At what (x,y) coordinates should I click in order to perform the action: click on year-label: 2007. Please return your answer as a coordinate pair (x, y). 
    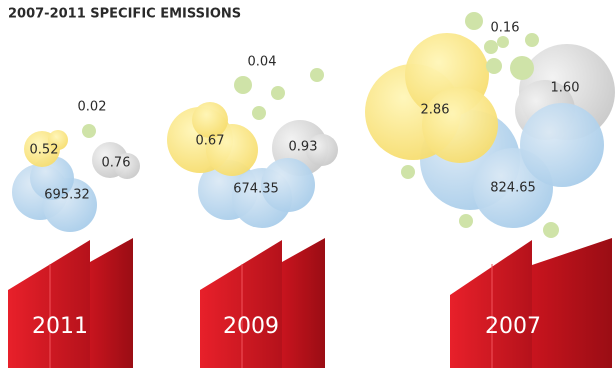
    Looking at the image, I should click on (513, 326).